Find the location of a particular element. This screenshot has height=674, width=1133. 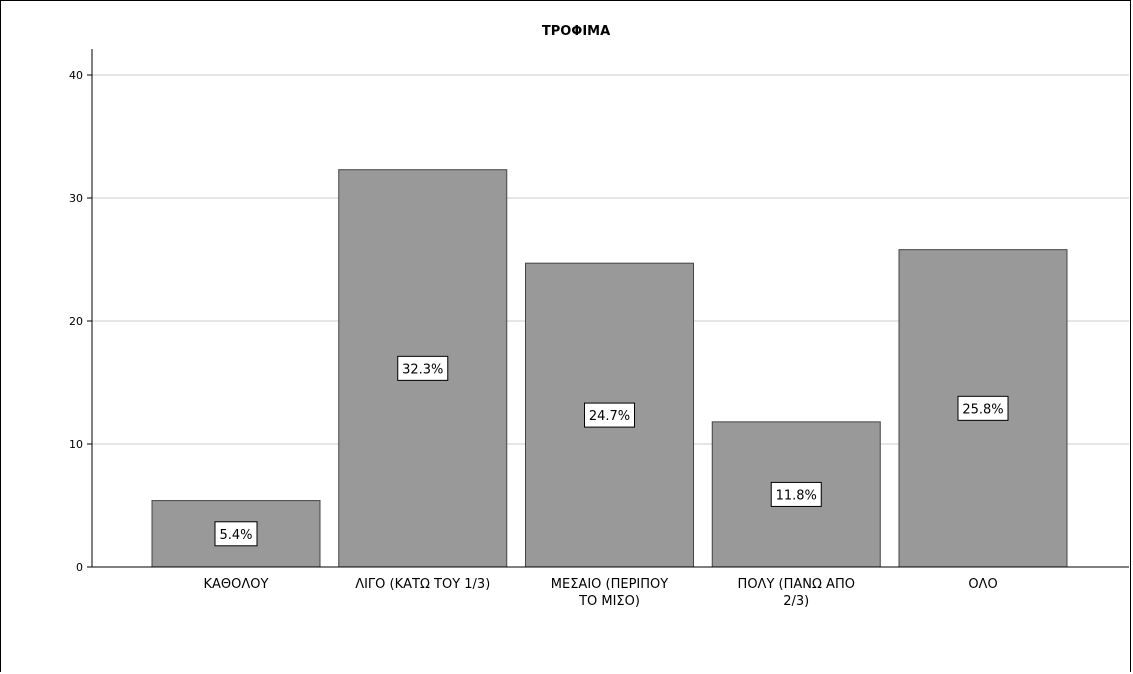

category-label-line: ΜΕΣΑΙΟ (ΠΕΡΙΠΟΥ is located at coordinates (609, 584).